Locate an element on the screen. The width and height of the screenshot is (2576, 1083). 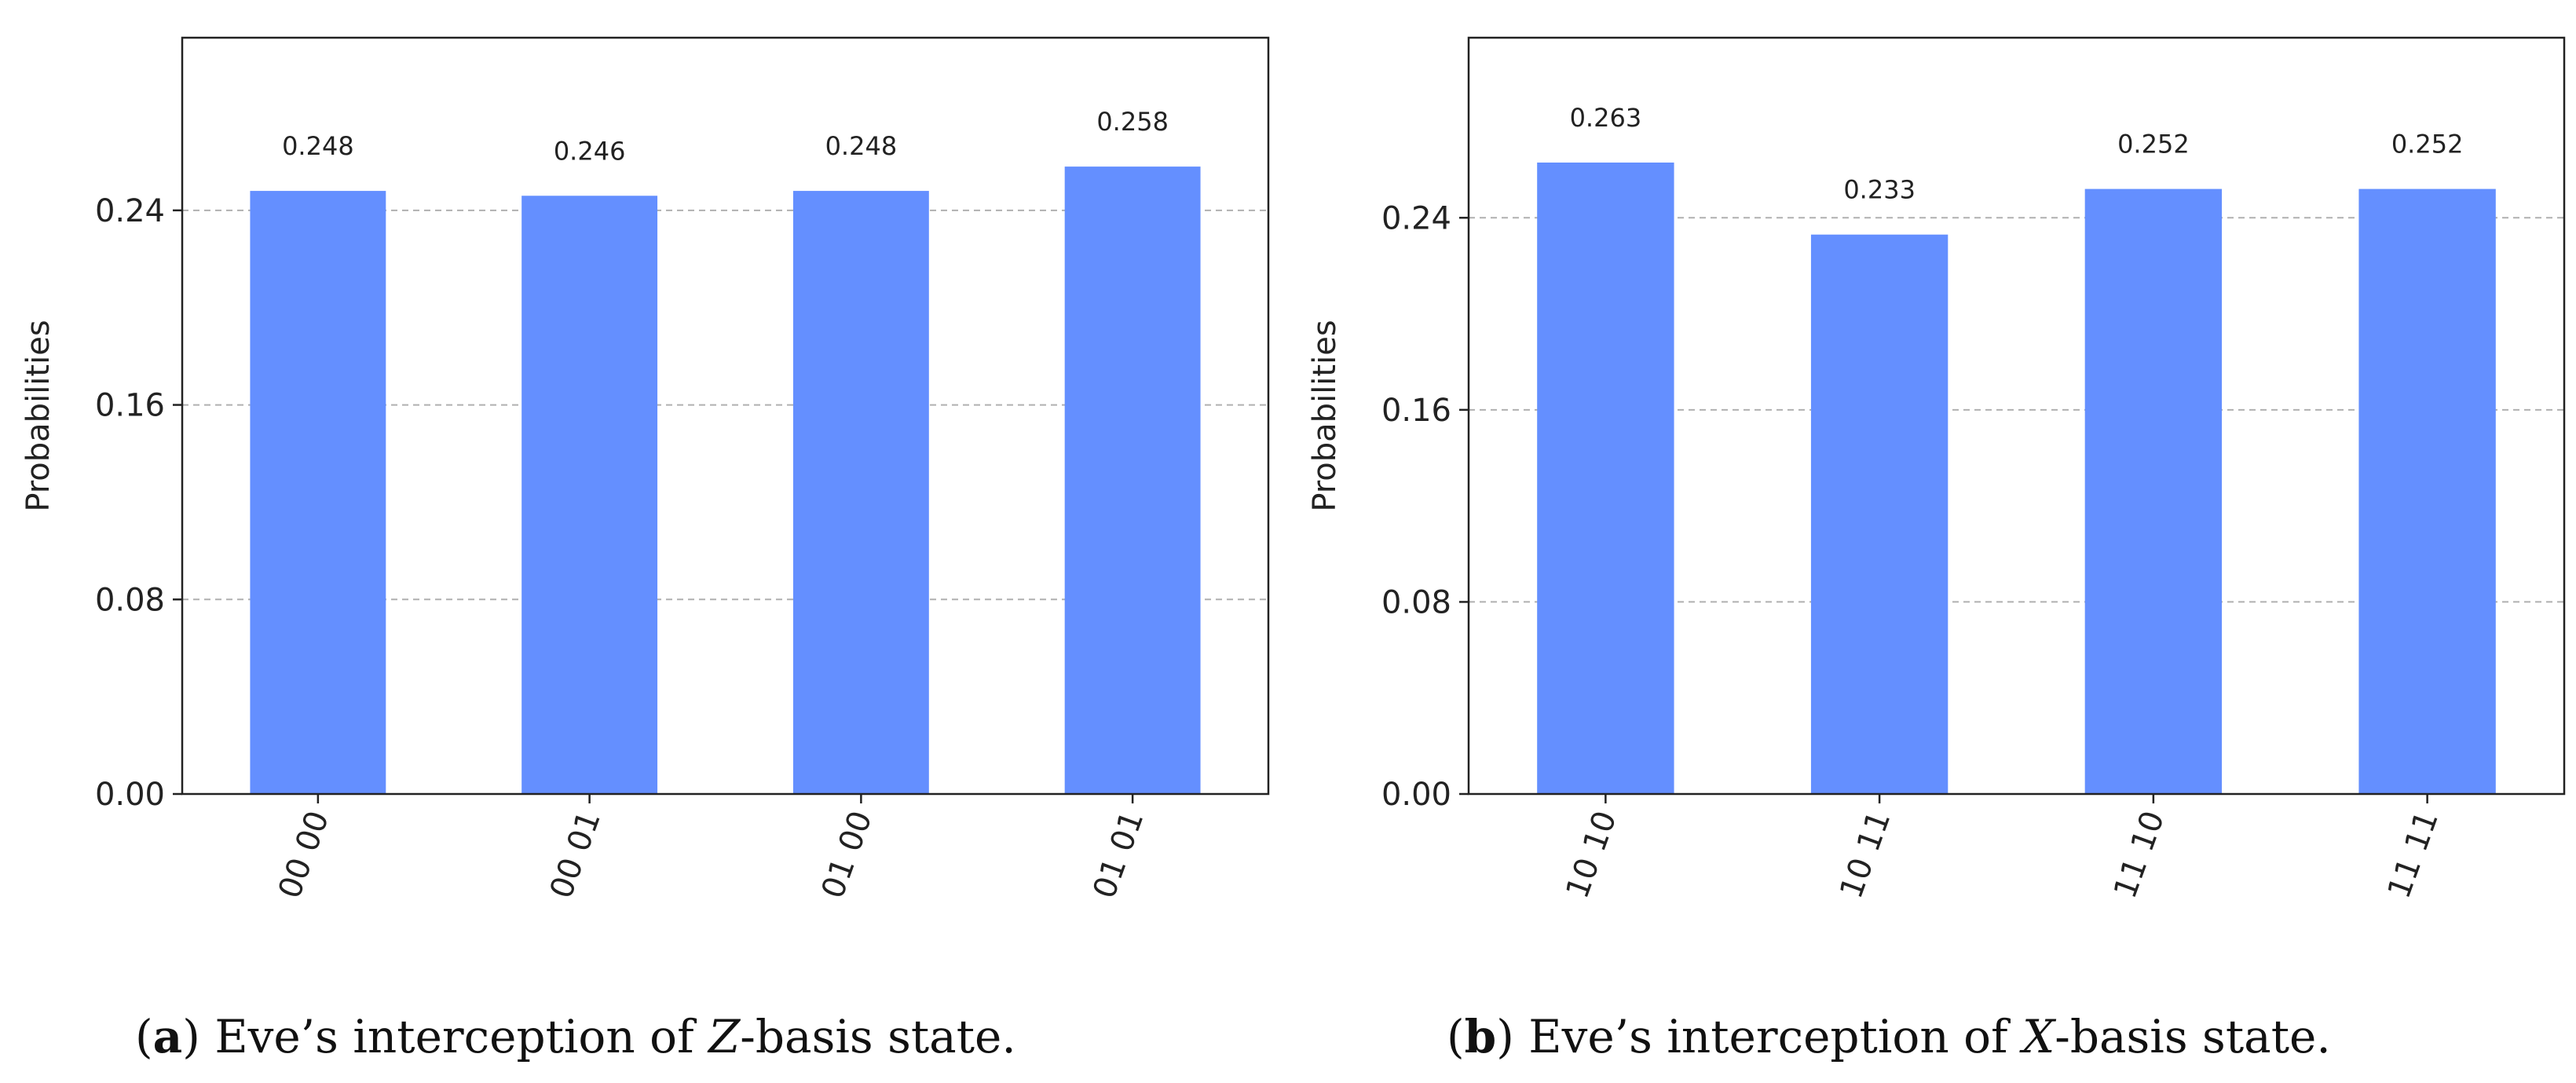
caption-b: (b) Eve’s interception of X-basis state. is located at coordinates (1889, 1036).